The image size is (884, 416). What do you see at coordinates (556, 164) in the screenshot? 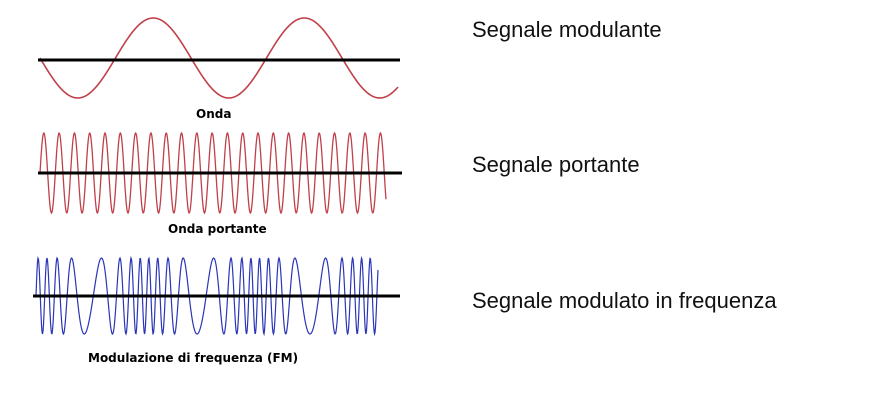
I see `carrier-signal-label: Segnale portante` at bounding box center [556, 164].